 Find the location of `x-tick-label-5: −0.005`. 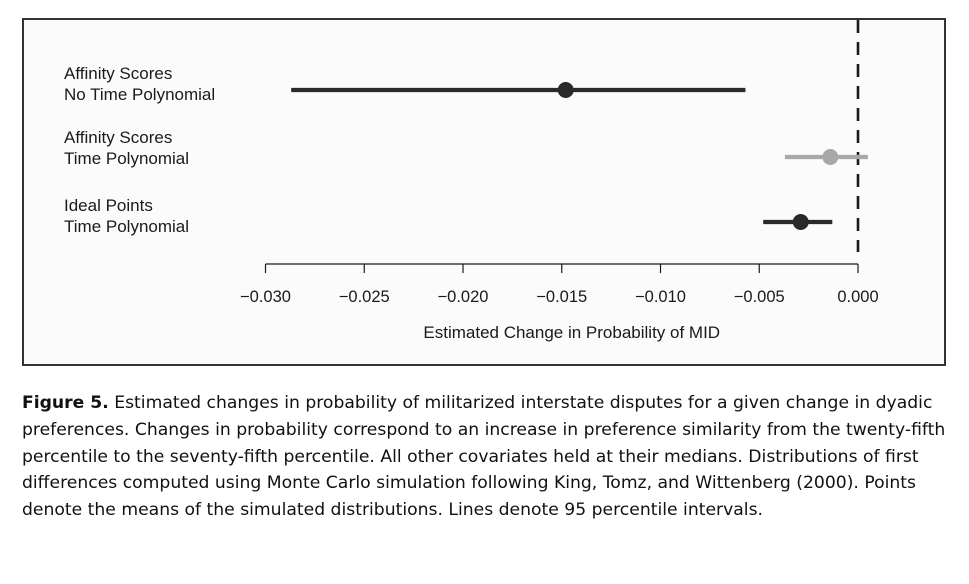

x-tick-label-5: −0.005 is located at coordinates (759, 297).